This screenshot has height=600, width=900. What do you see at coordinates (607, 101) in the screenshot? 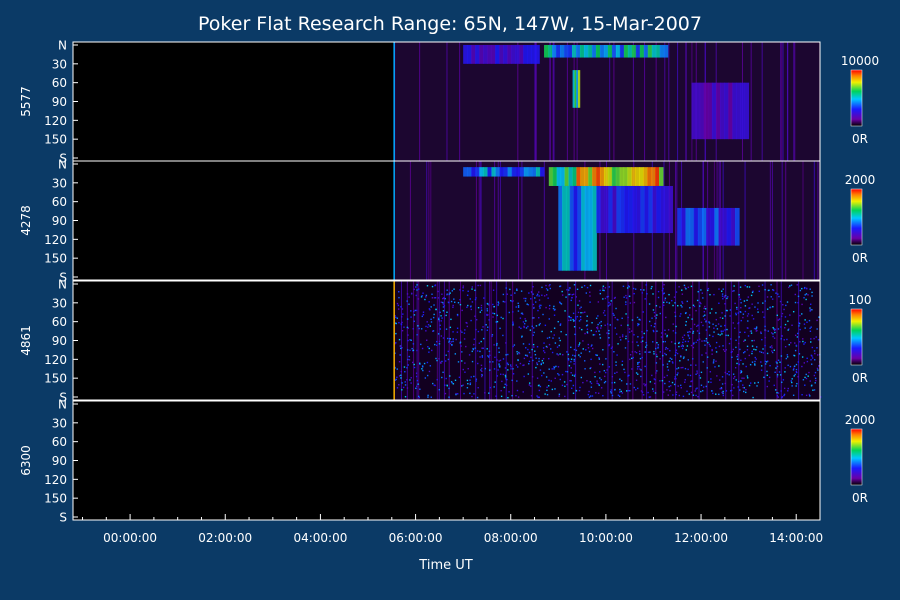
I see `data-region` at bounding box center [607, 101].